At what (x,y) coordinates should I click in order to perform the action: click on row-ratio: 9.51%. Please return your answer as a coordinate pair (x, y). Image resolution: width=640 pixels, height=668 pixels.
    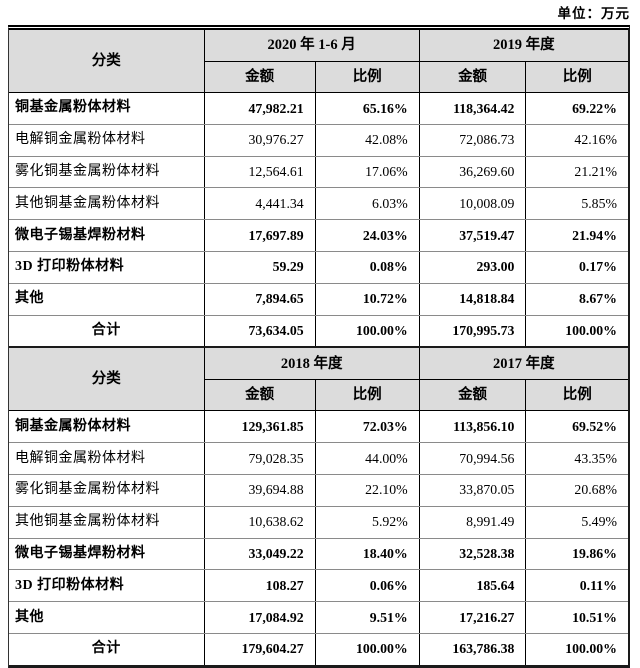
    Looking at the image, I should click on (368, 617).